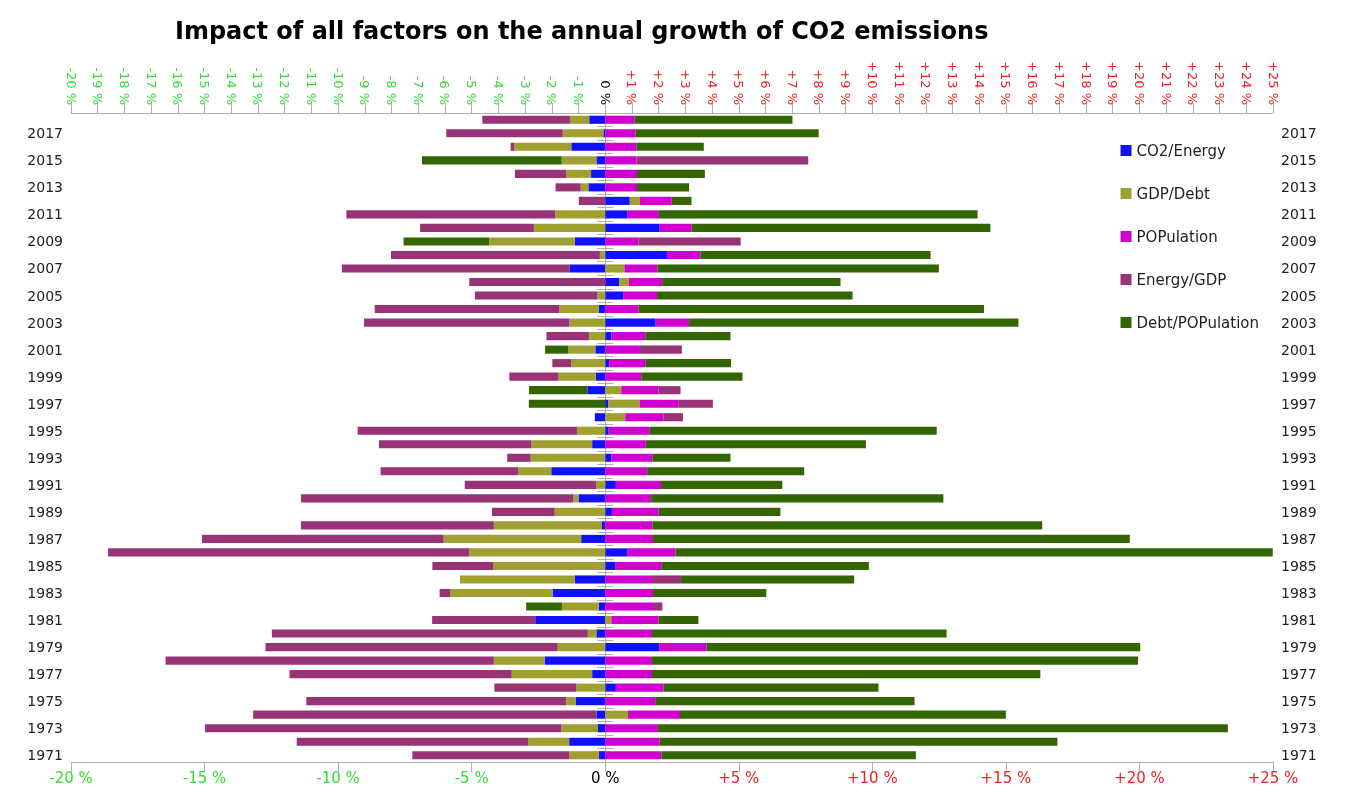  What do you see at coordinates (1246, 83) in the screenshot?
I see `x2-tick-label: +24 %` at bounding box center [1246, 83].